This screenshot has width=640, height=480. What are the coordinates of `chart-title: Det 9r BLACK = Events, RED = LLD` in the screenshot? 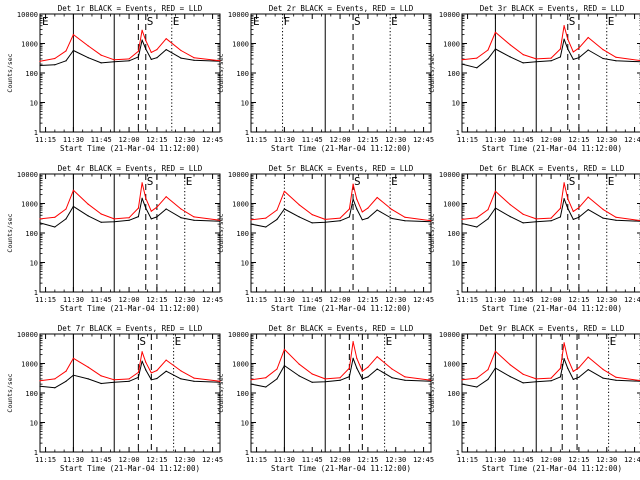 It's located at (552, 328).